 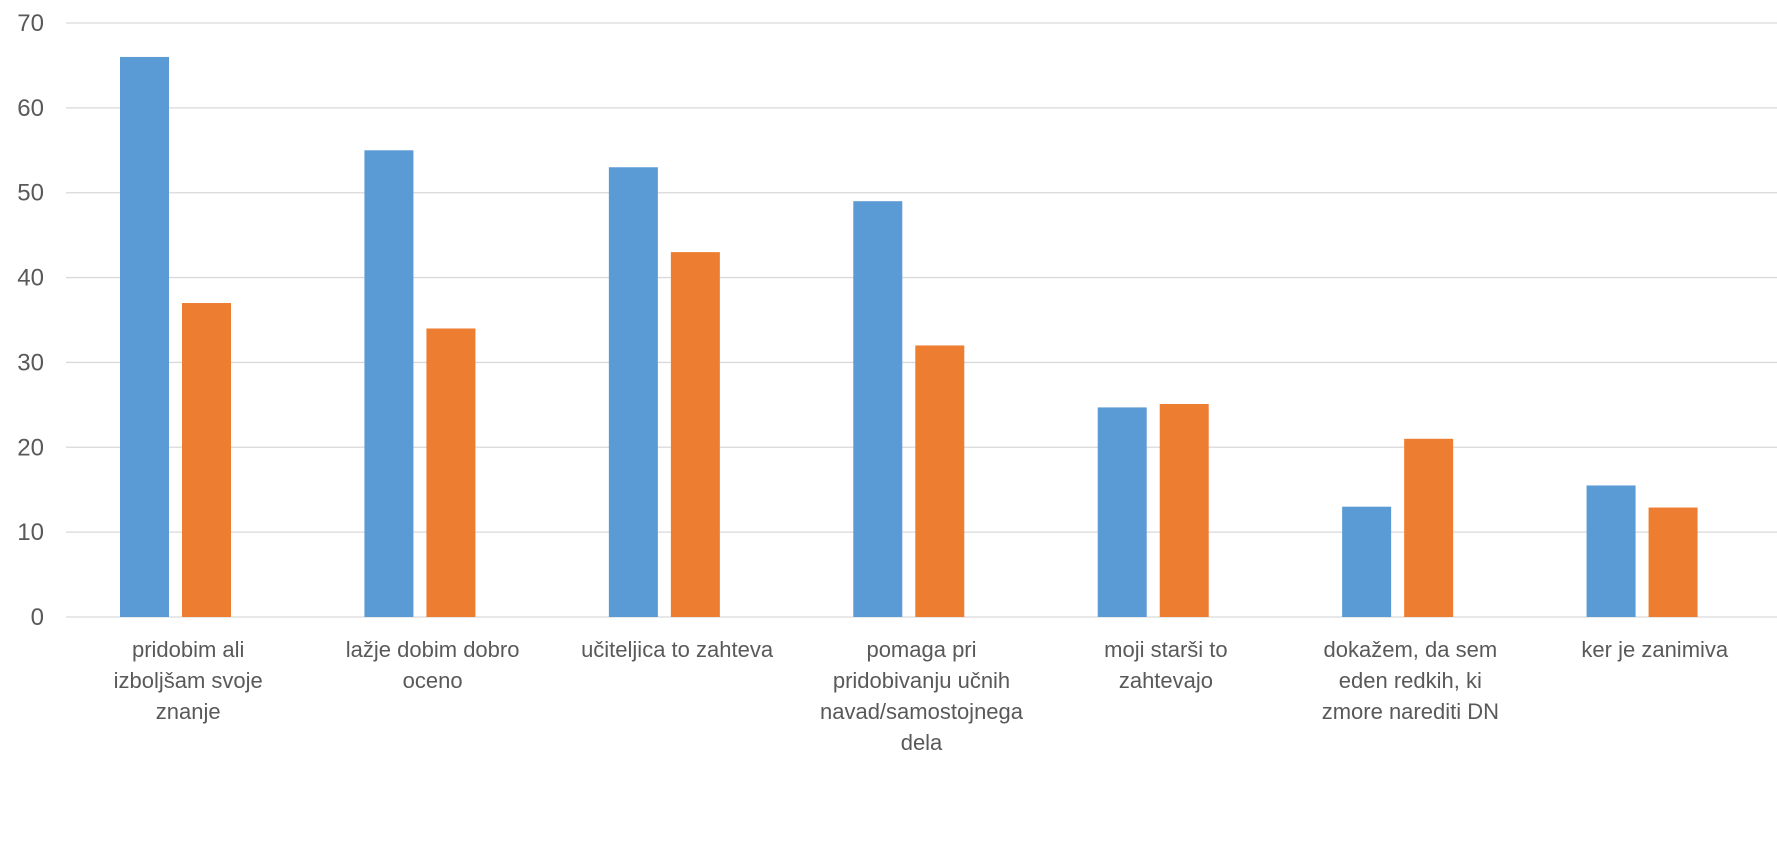 What do you see at coordinates (37, 617) in the screenshot?
I see `y-tick-label: 0` at bounding box center [37, 617].